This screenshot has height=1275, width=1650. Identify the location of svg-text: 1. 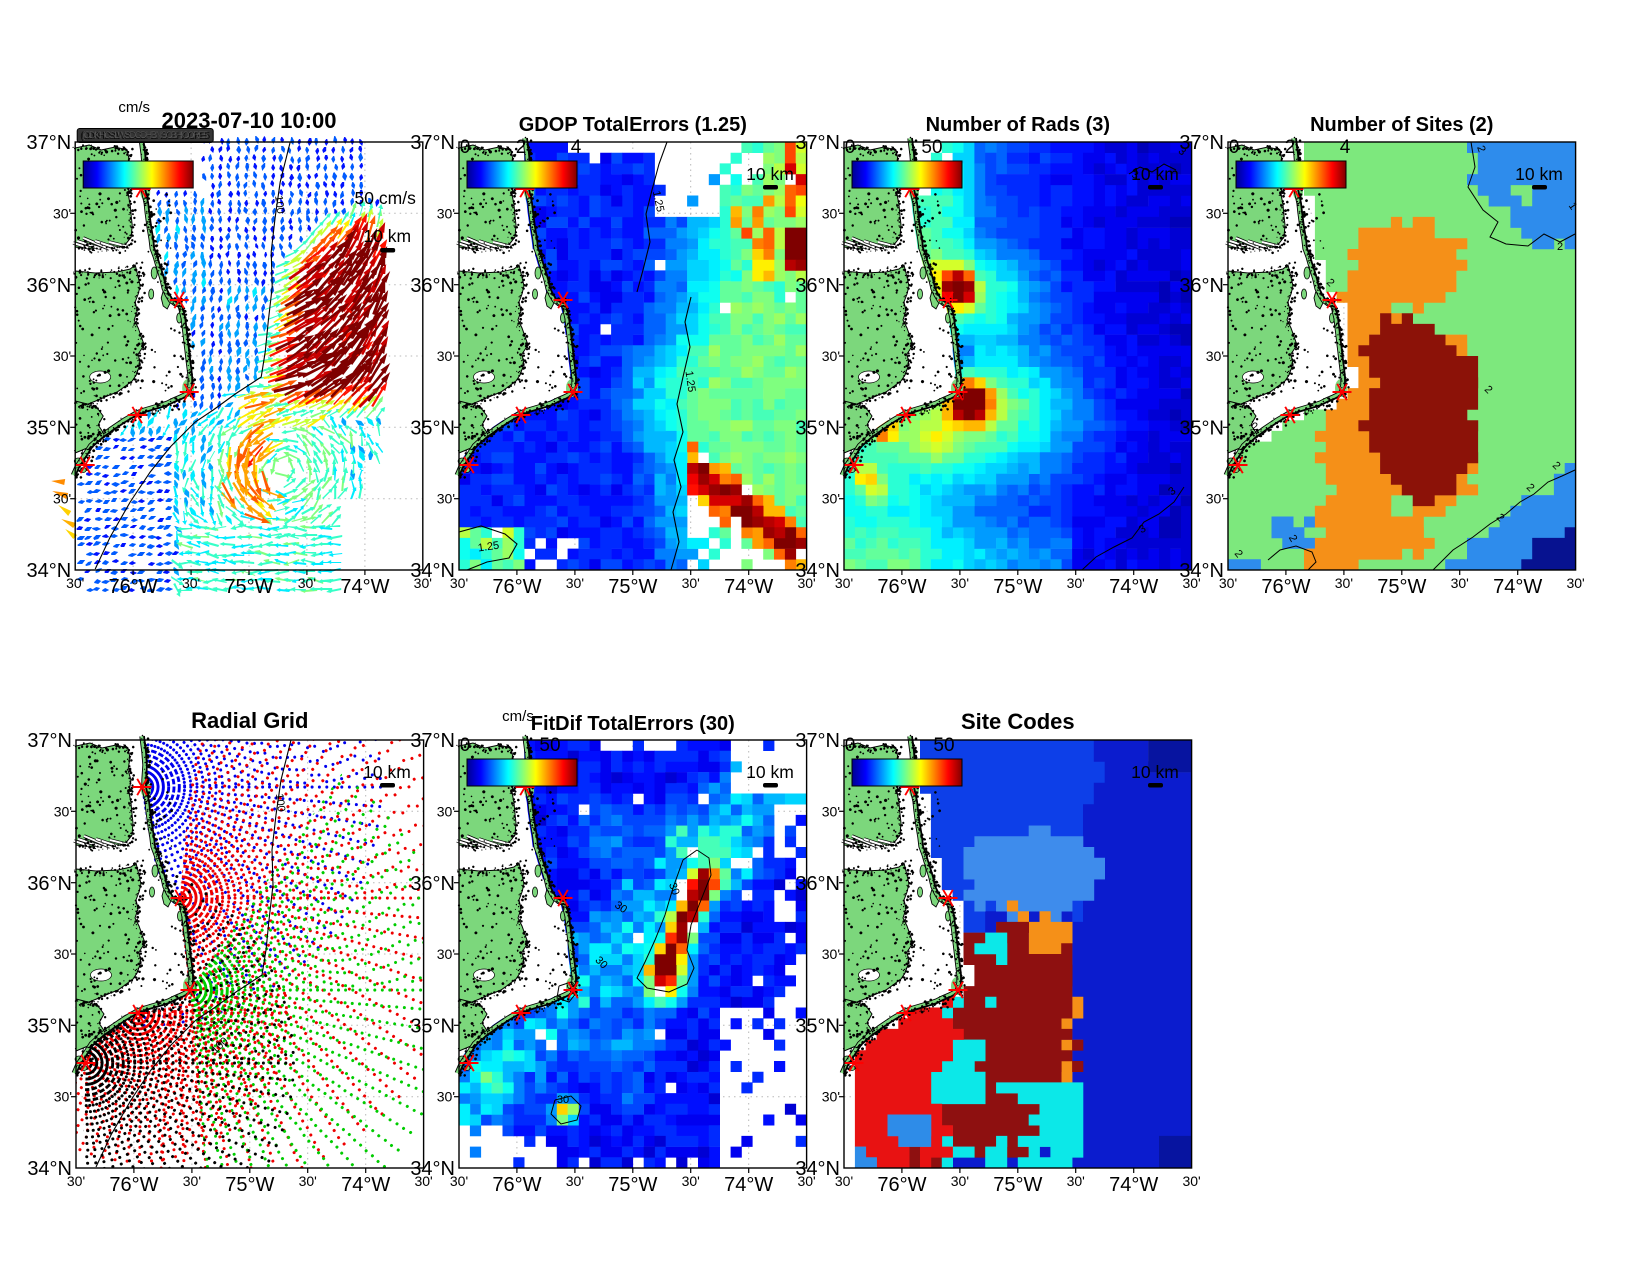
(1572, 206).